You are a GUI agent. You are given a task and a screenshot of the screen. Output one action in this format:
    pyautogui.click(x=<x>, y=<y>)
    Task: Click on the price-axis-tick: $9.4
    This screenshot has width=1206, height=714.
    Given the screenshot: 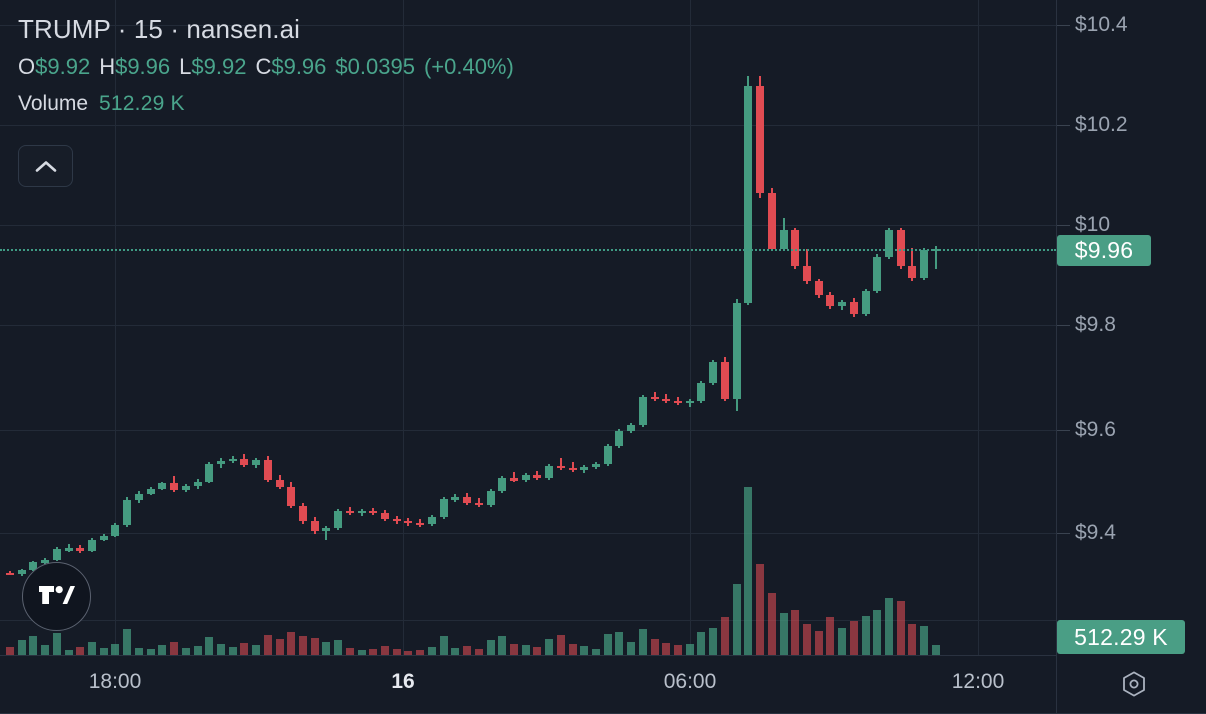 What is the action you would take?
    pyautogui.click(x=1095, y=532)
    